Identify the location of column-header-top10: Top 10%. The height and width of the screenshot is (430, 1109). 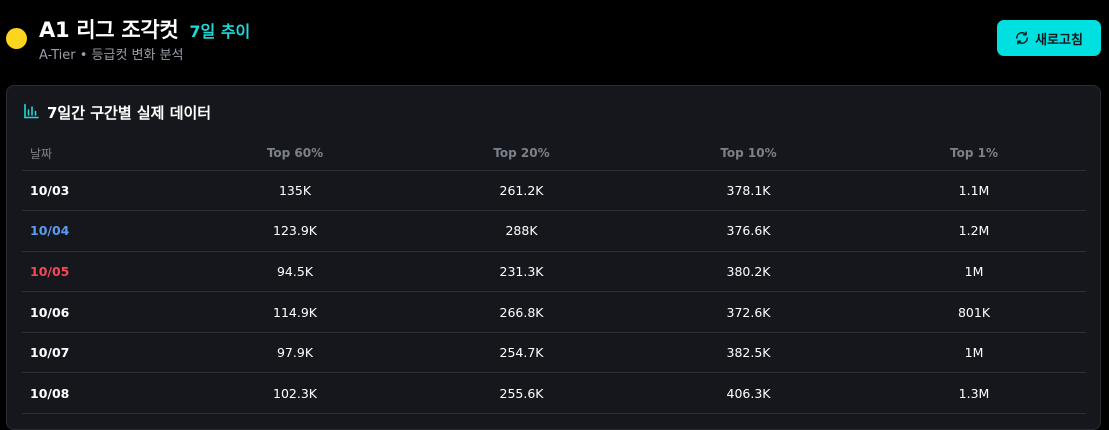
(748, 154).